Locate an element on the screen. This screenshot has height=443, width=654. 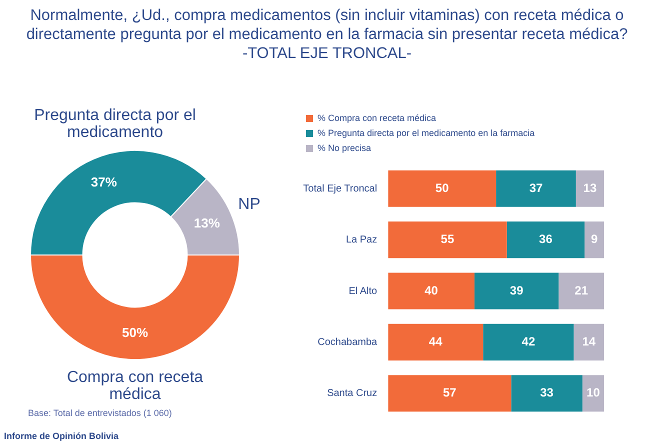
slice-label: NP is located at coordinates (249, 205).